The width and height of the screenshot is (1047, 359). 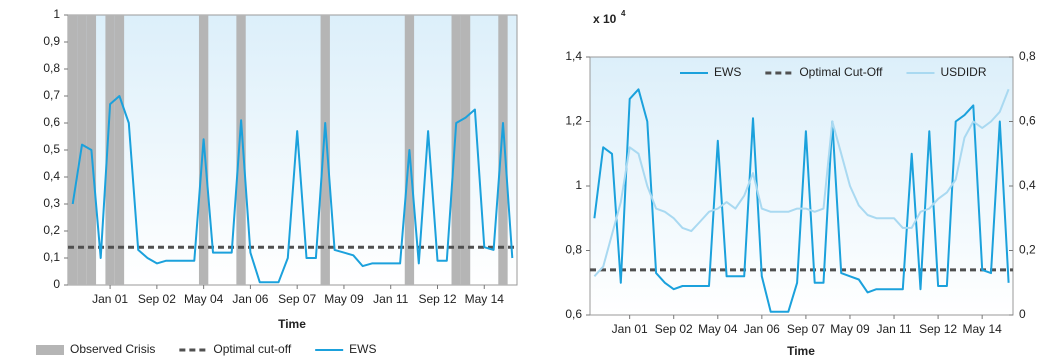 What do you see at coordinates (51, 149) in the screenshot?
I see `y-tick-label: 0,5` at bounding box center [51, 149].